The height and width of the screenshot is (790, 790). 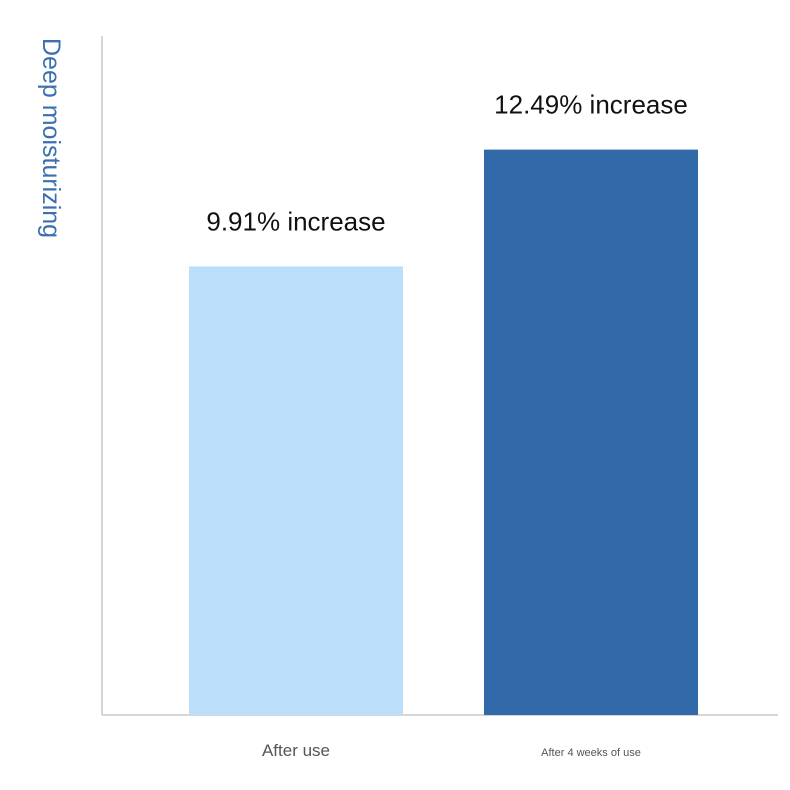 I want to click on data-label-1: 9.91% increase, so click(x=295, y=221).